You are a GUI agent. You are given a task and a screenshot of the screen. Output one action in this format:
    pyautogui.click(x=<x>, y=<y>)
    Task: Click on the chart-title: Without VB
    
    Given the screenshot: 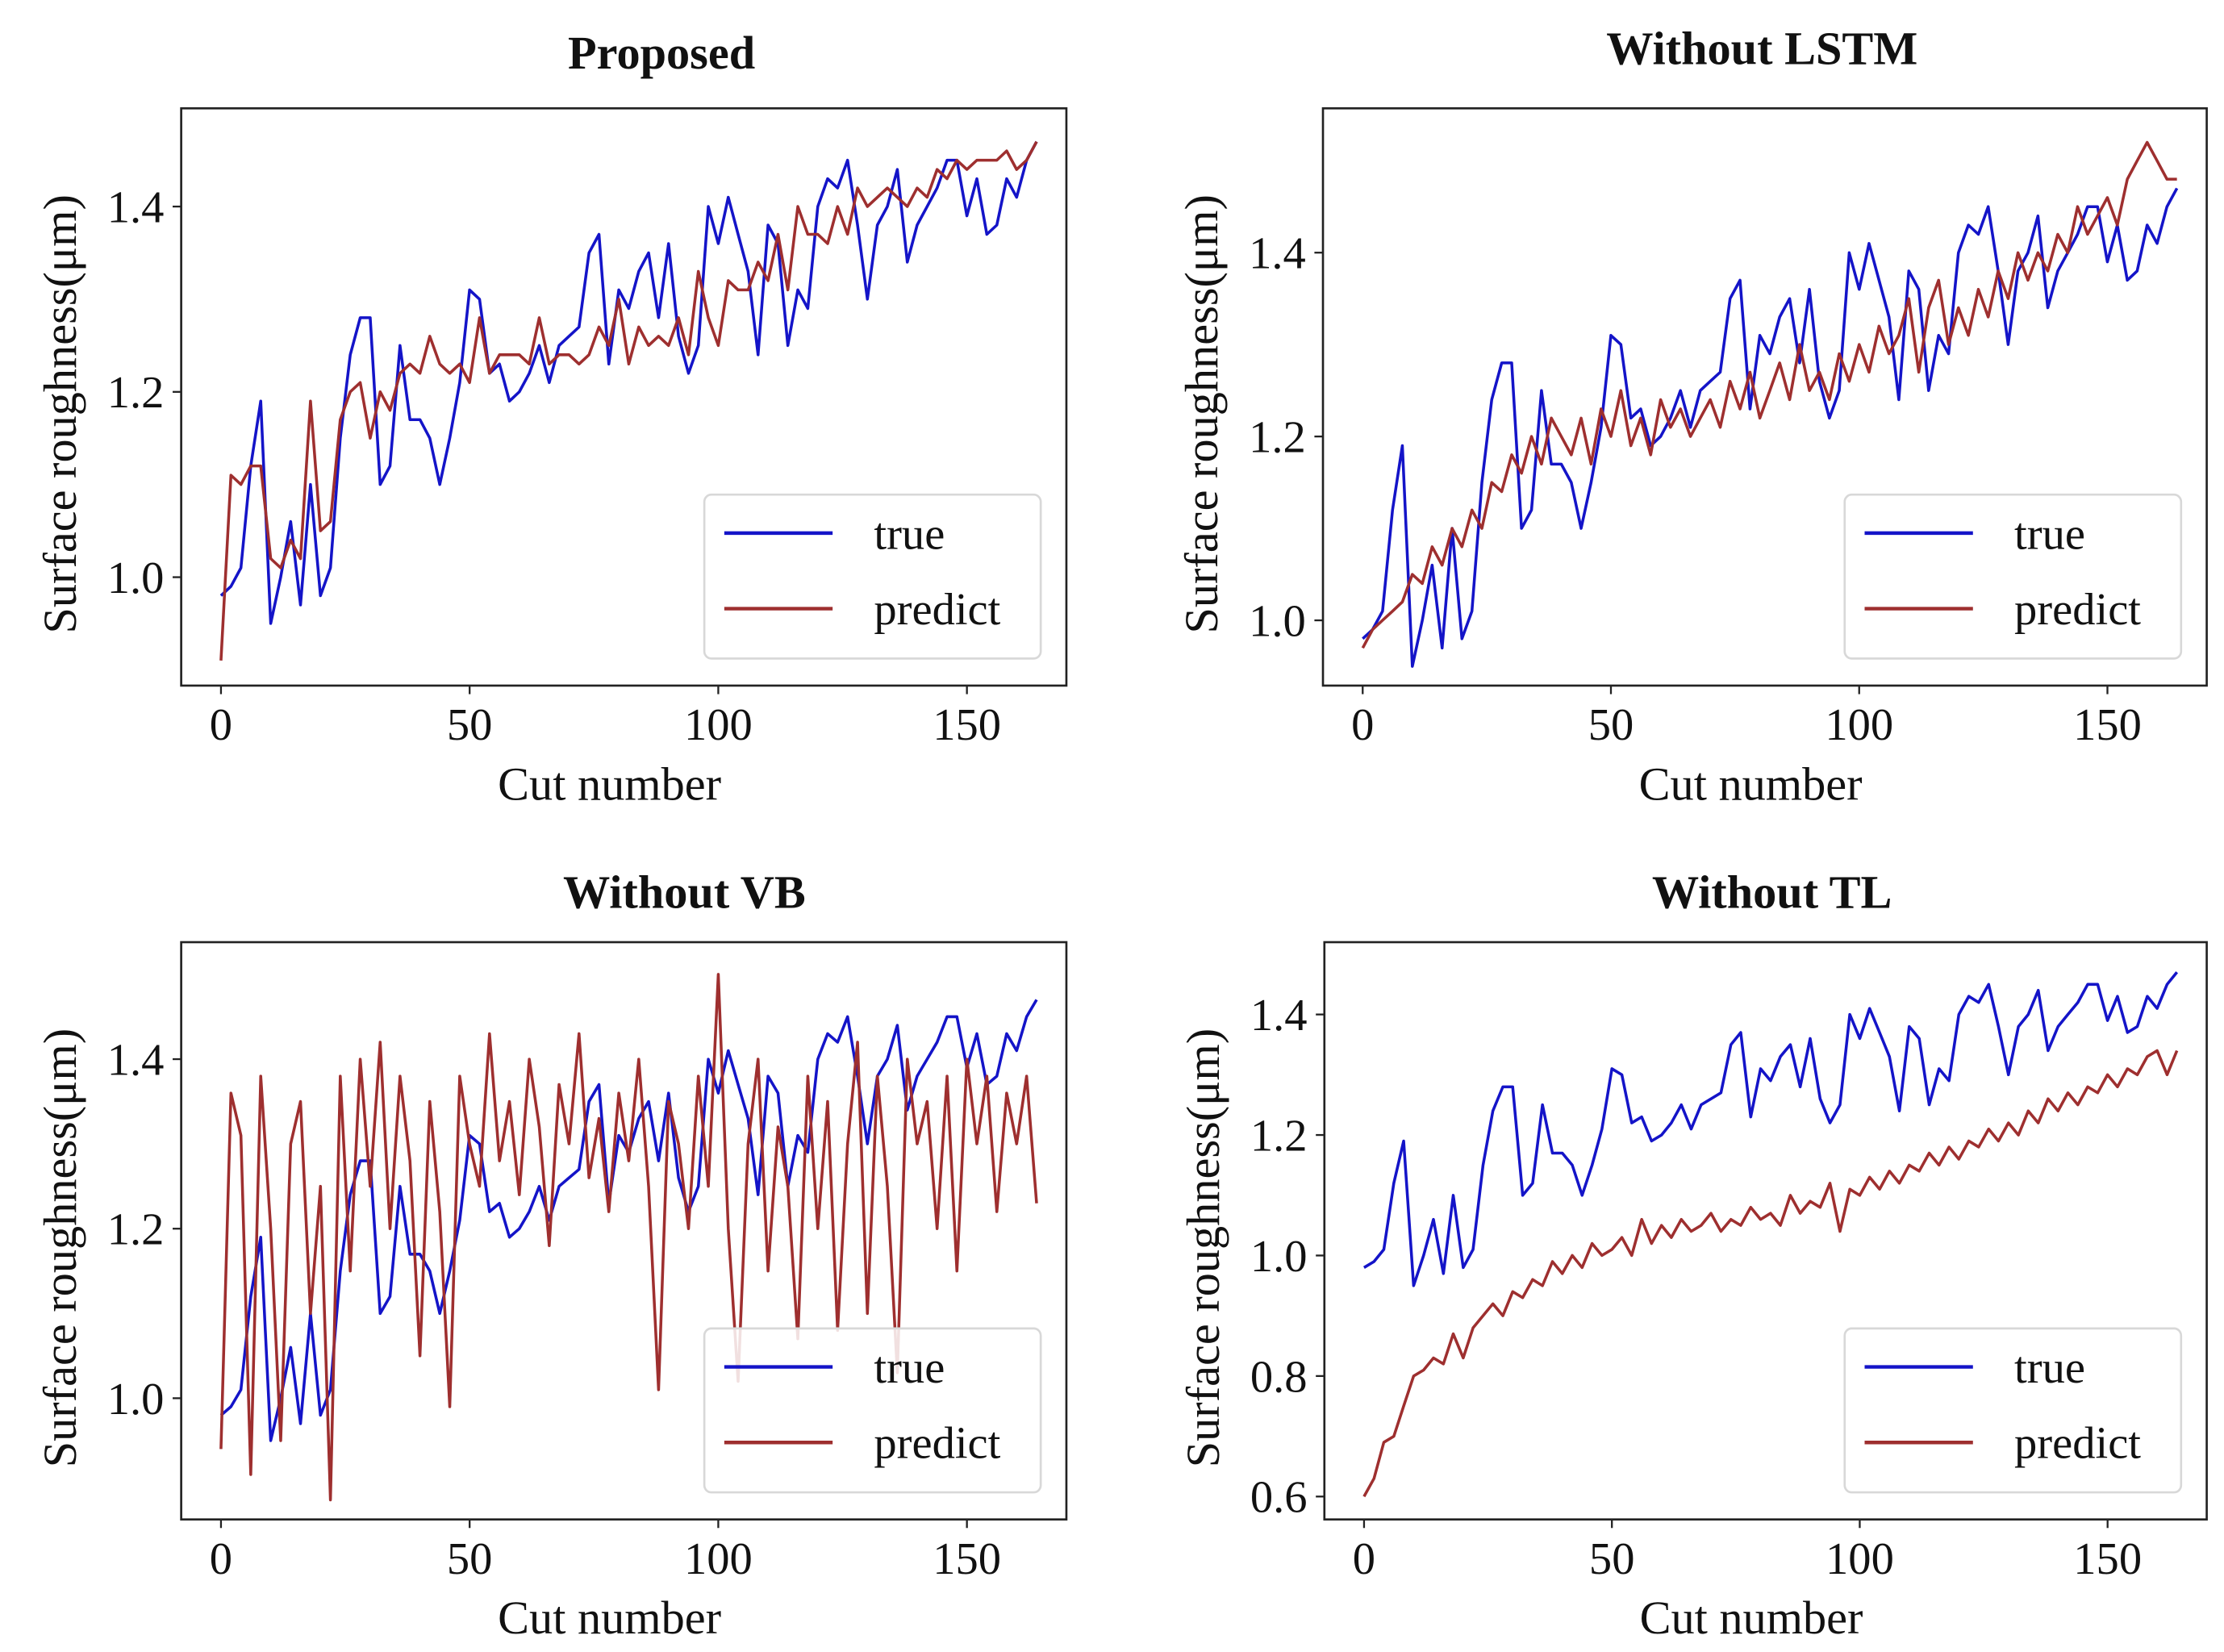 What is the action you would take?
    pyautogui.click(x=684, y=892)
    